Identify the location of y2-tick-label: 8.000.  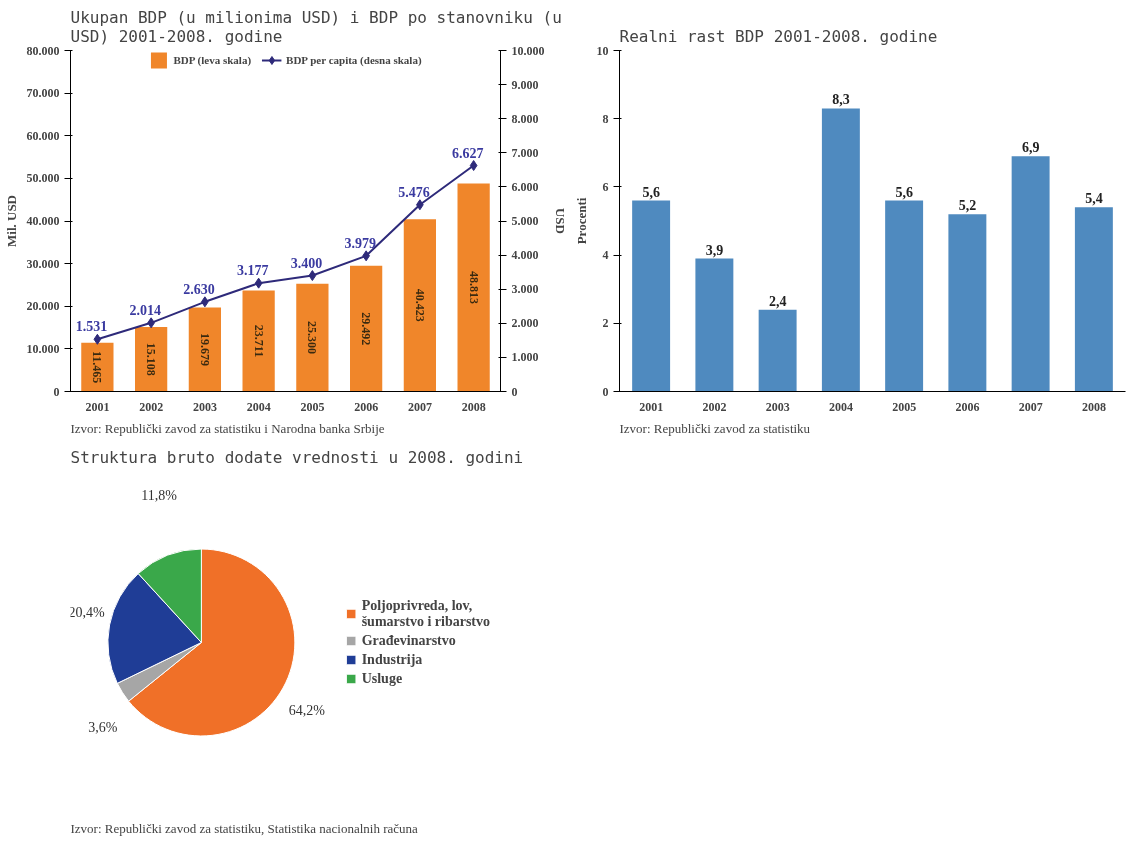
(525, 118).